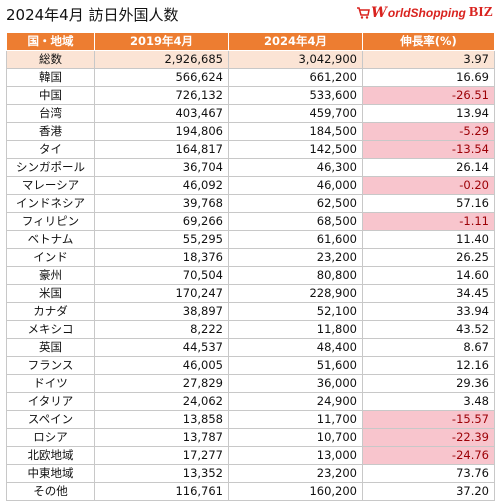 This screenshot has width=501, height=501. What do you see at coordinates (428, 59) in the screenshot?
I see `growth-cell: 3.97` at bounding box center [428, 59].